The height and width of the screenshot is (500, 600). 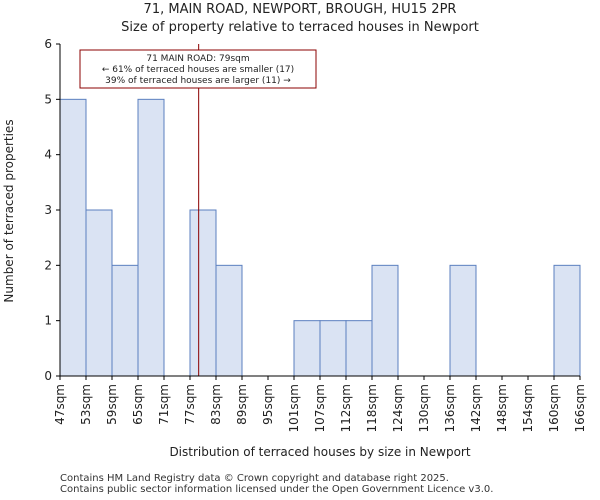 What do you see at coordinates (294, 408) in the screenshot?
I see `x-tick-label: 101sqm` at bounding box center [294, 408].